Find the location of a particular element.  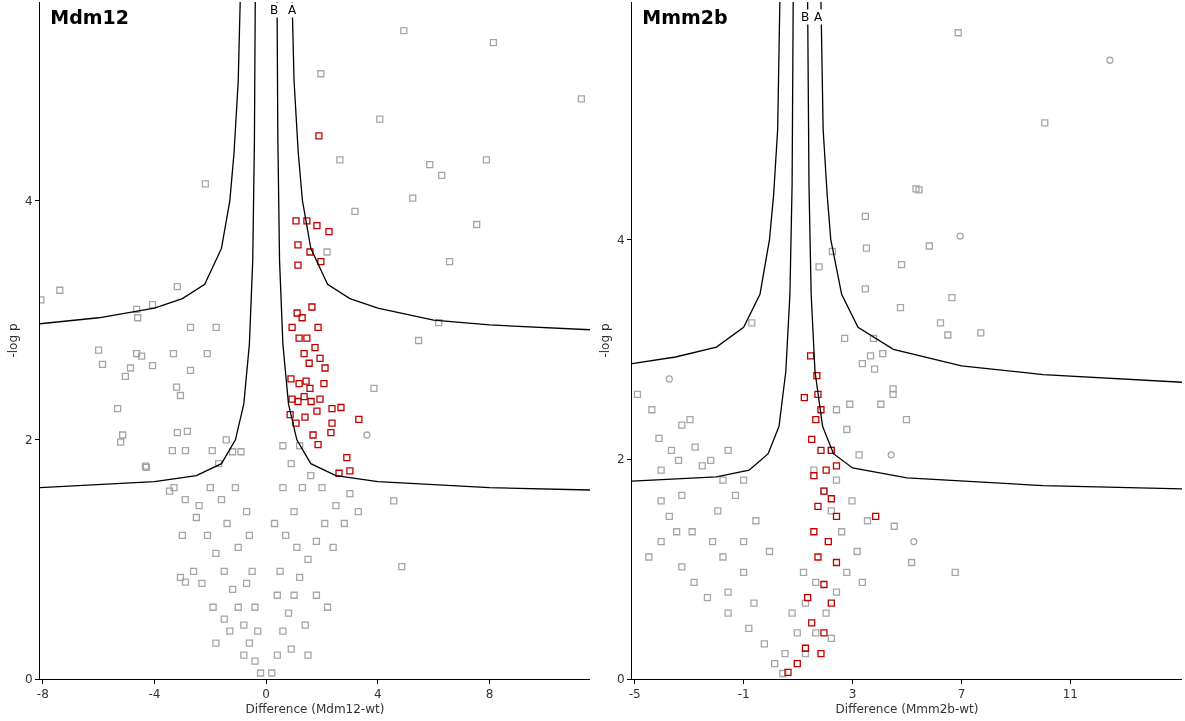

x-tick-label: -1 is located at coordinates (743, 694).